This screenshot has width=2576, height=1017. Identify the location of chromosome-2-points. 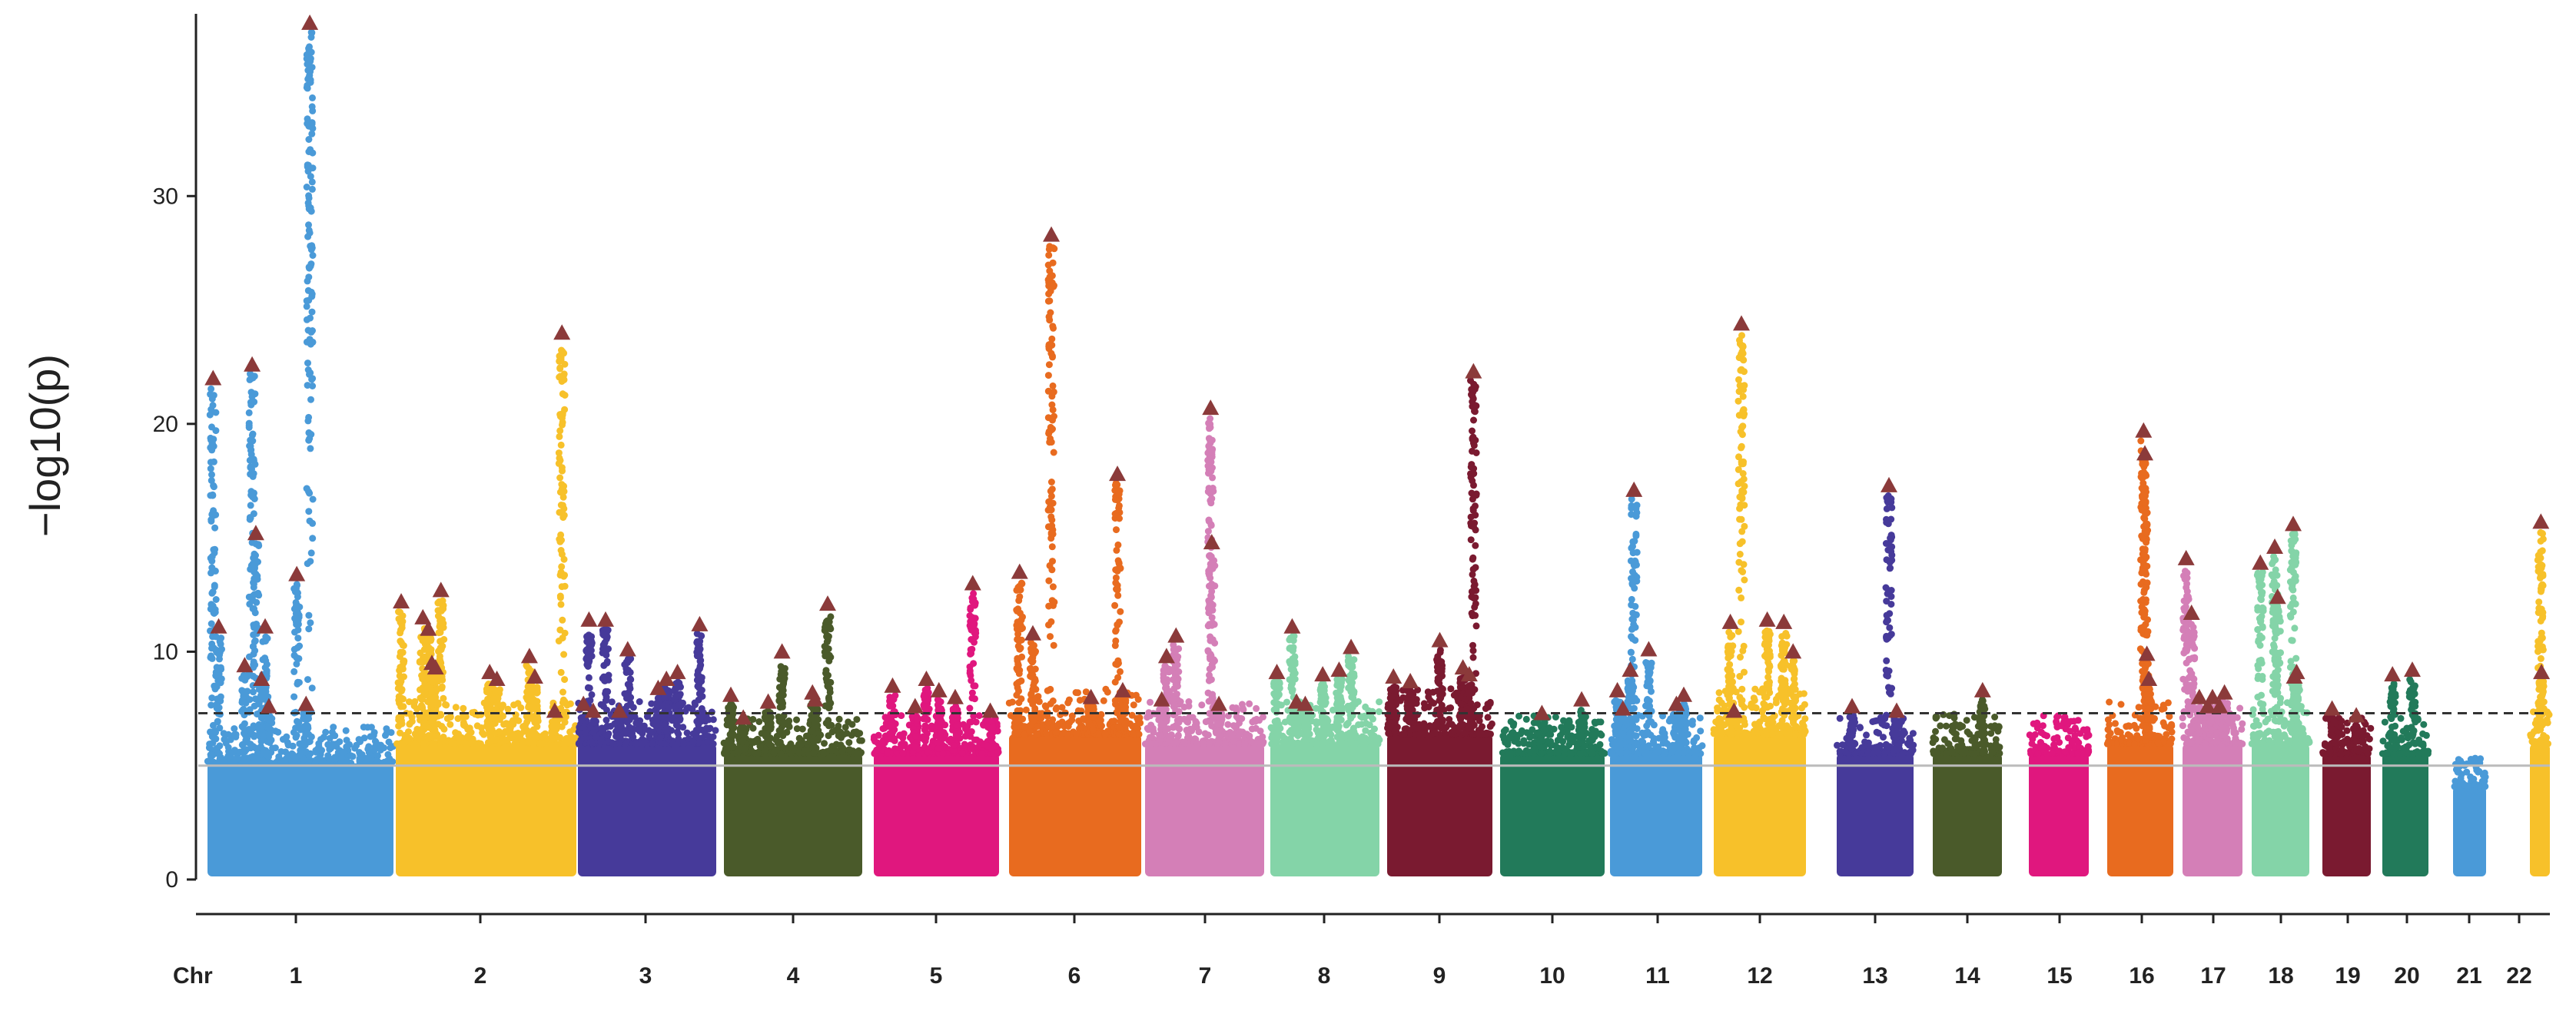
(486, 611).